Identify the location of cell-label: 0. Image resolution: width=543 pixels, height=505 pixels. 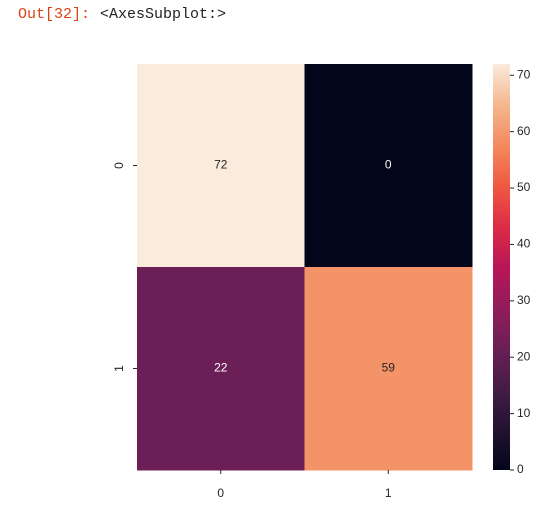
(388, 165).